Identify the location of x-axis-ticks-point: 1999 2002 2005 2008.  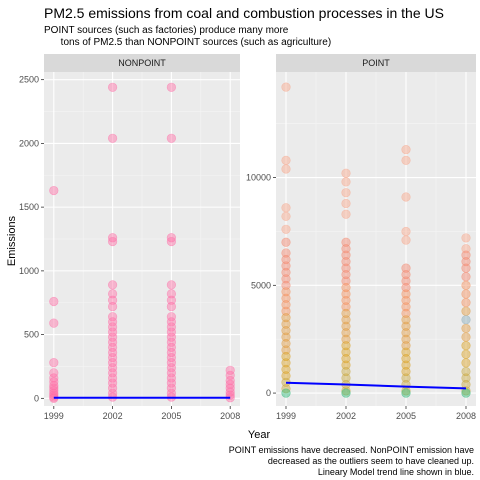
(376, 413).